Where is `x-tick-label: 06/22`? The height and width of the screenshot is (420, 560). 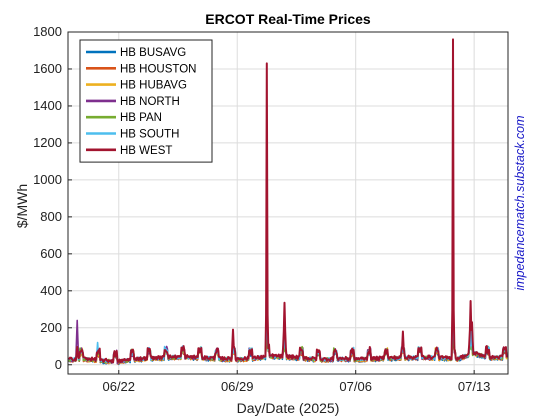
x-tick-label: 06/22 is located at coordinates (118, 386).